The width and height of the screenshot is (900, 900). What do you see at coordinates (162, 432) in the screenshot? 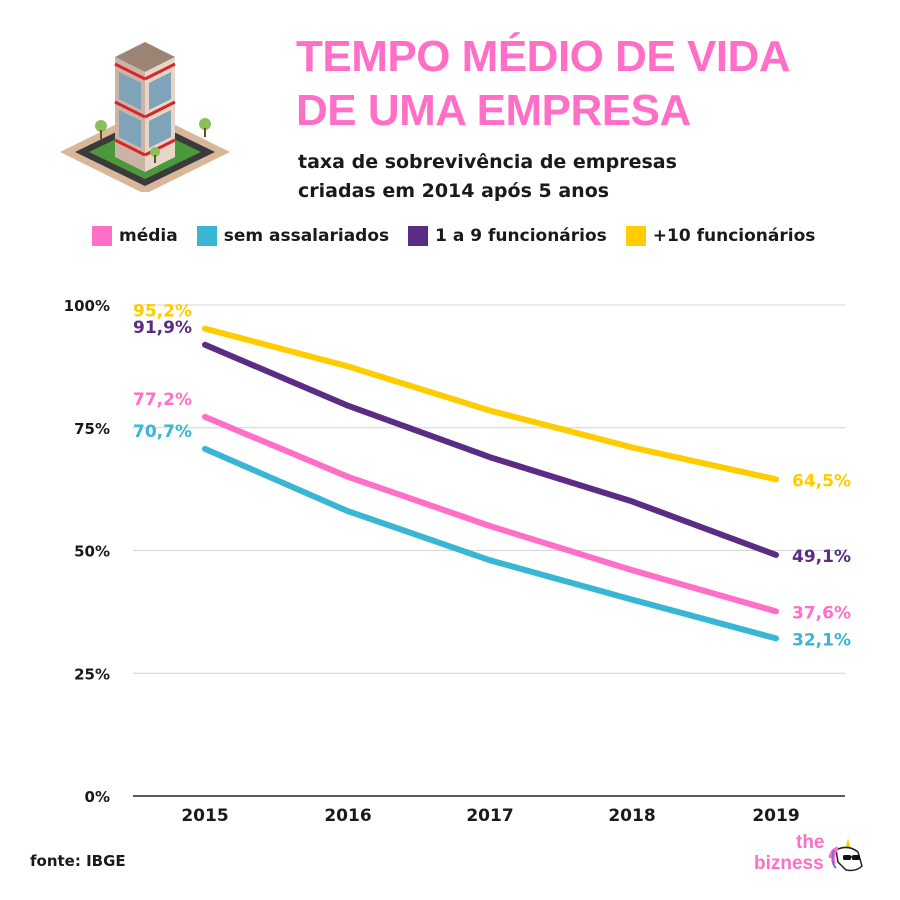
I see `data-label-start: 70,7%` at bounding box center [162, 432].